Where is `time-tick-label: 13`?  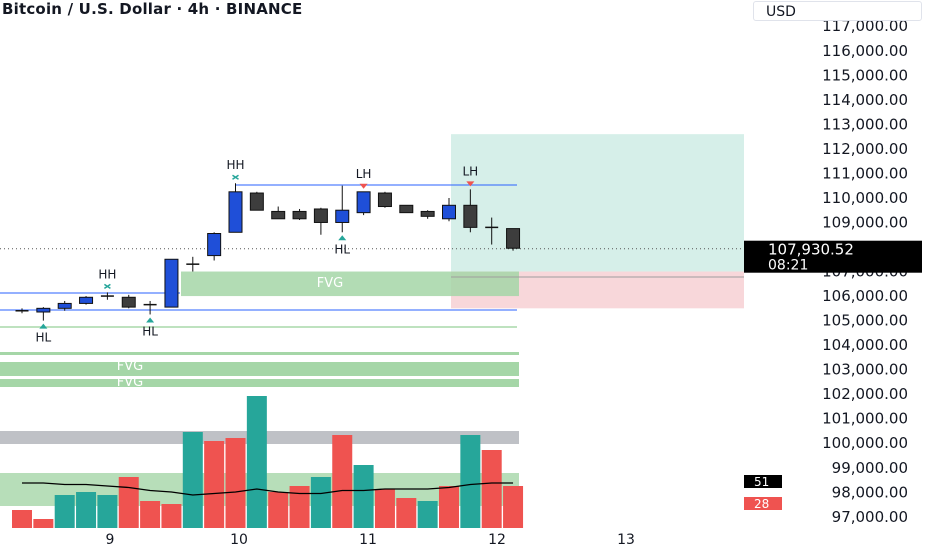 time-tick-label: 13 is located at coordinates (626, 540).